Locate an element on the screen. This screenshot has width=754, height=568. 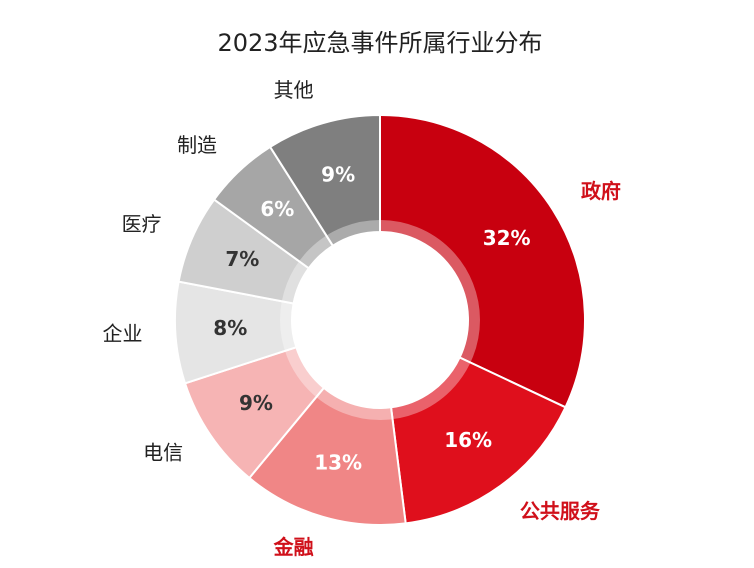
category-label: 金融 is located at coordinates (293, 547).